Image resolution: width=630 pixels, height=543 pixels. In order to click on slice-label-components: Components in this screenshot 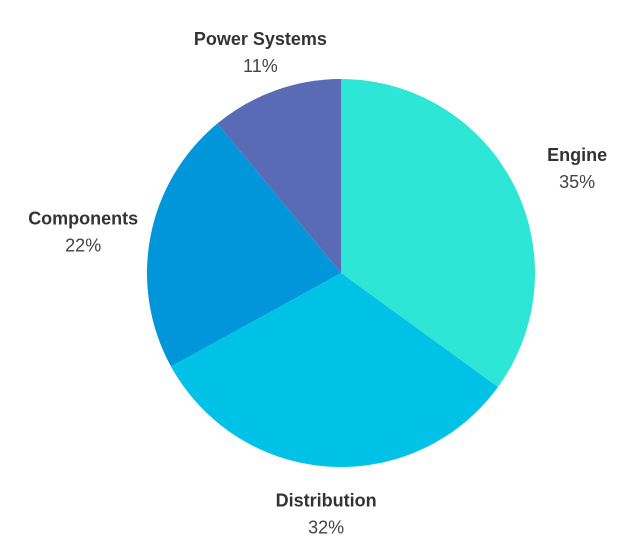, I will do `click(83, 218)`.